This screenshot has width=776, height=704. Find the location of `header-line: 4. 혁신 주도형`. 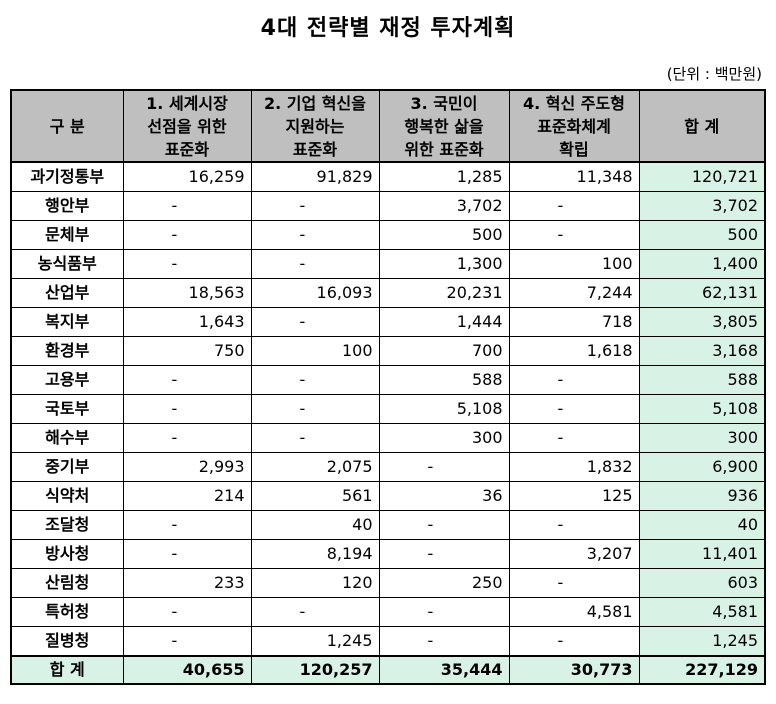

header-line: 4. 혁신 주도형 is located at coordinates (574, 103).